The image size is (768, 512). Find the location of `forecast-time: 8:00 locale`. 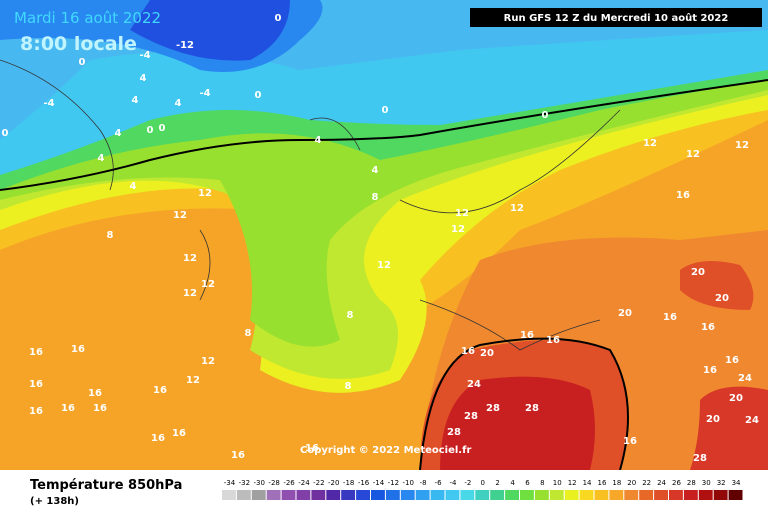

forecast-time: 8:00 locale is located at coordinates (78, 44).